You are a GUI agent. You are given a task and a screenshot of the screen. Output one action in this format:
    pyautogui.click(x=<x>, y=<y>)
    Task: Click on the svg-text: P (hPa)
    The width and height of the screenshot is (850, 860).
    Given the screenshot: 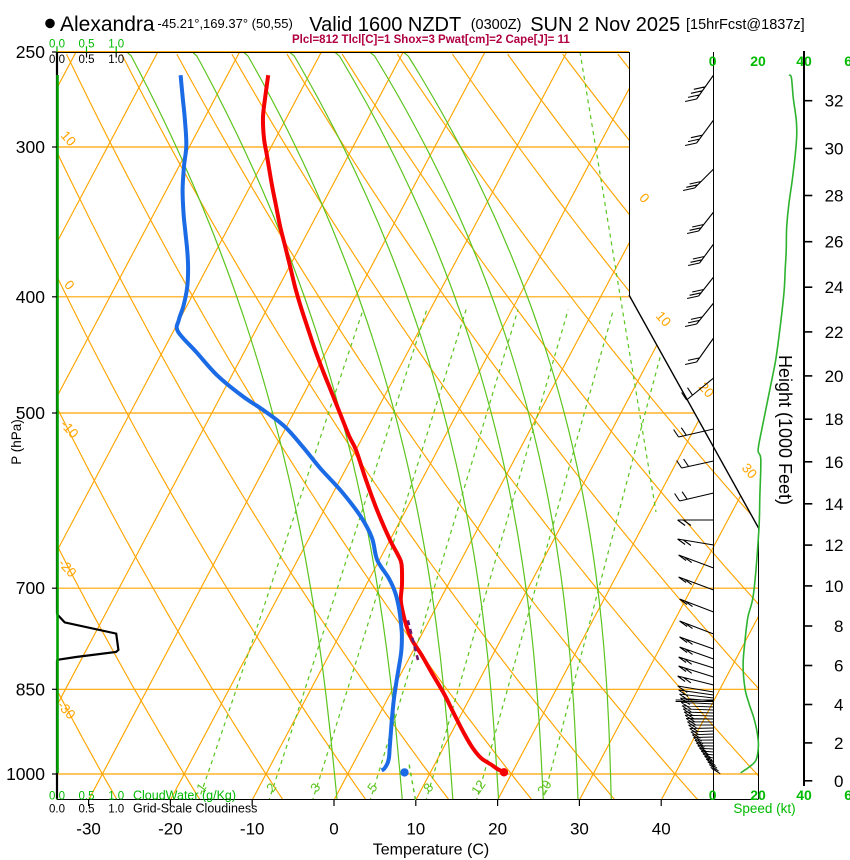 What is the action you would take?
    pyautogui.click(x=16, y=442)
    